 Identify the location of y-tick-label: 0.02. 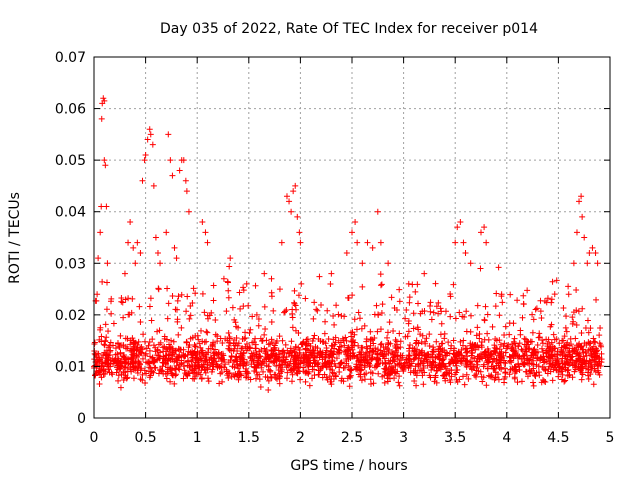
(70, 316).